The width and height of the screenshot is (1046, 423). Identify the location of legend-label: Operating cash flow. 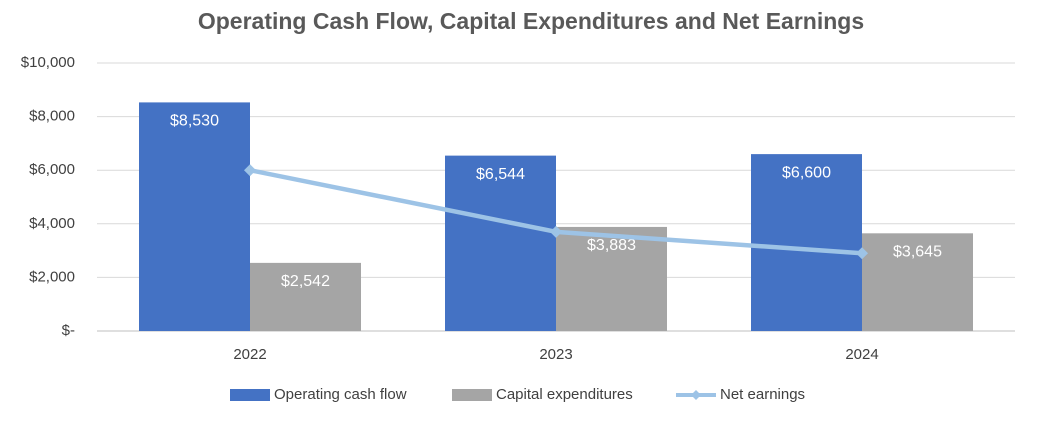
(340, 394).